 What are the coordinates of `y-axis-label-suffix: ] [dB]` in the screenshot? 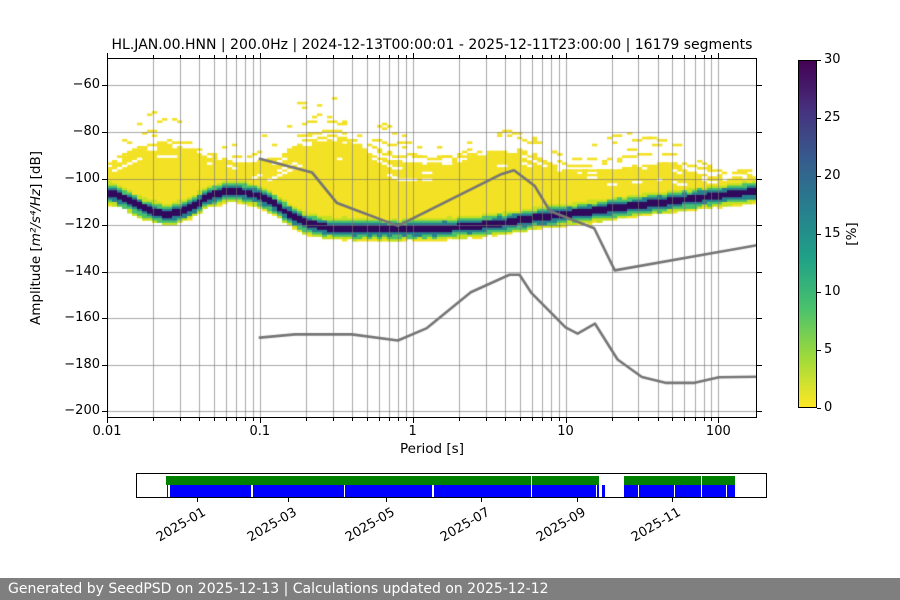 It's located at (36, 169).